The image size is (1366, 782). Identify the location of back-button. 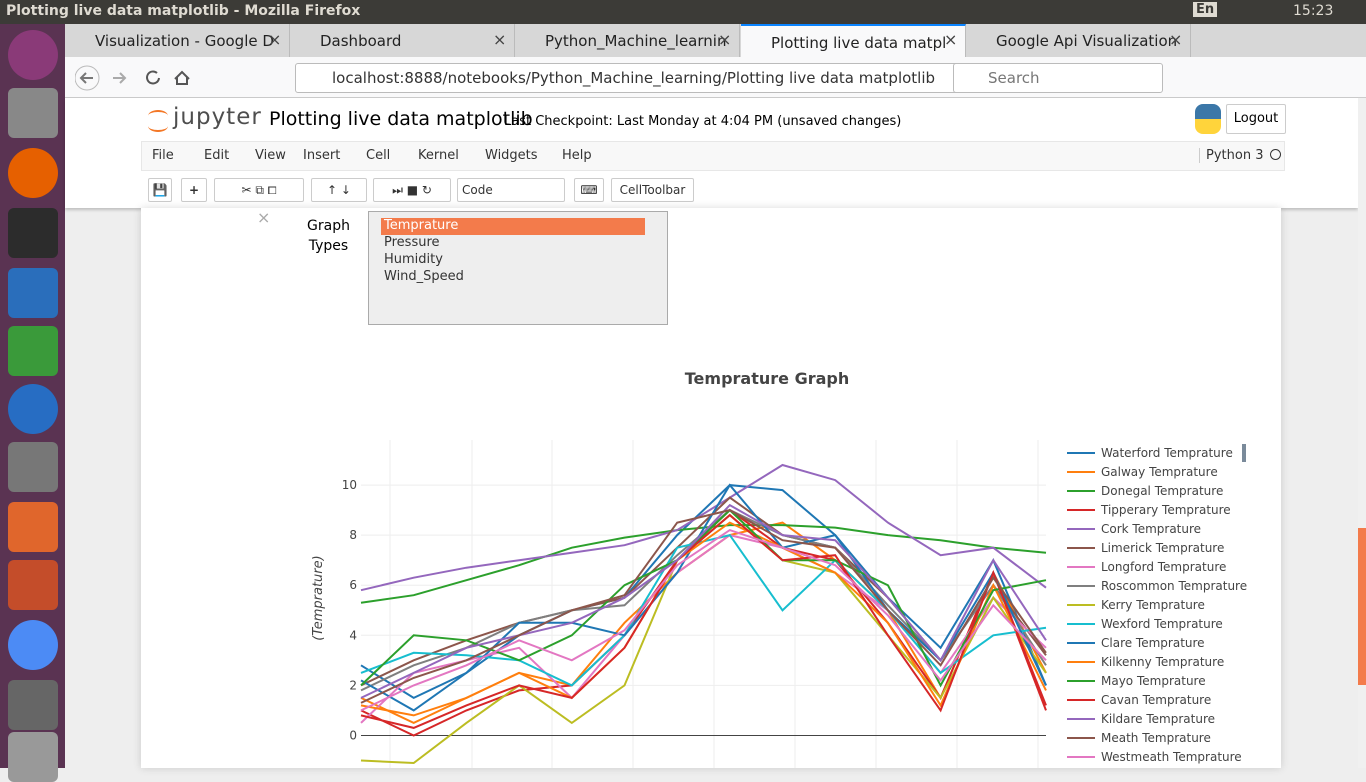
(87, 78).